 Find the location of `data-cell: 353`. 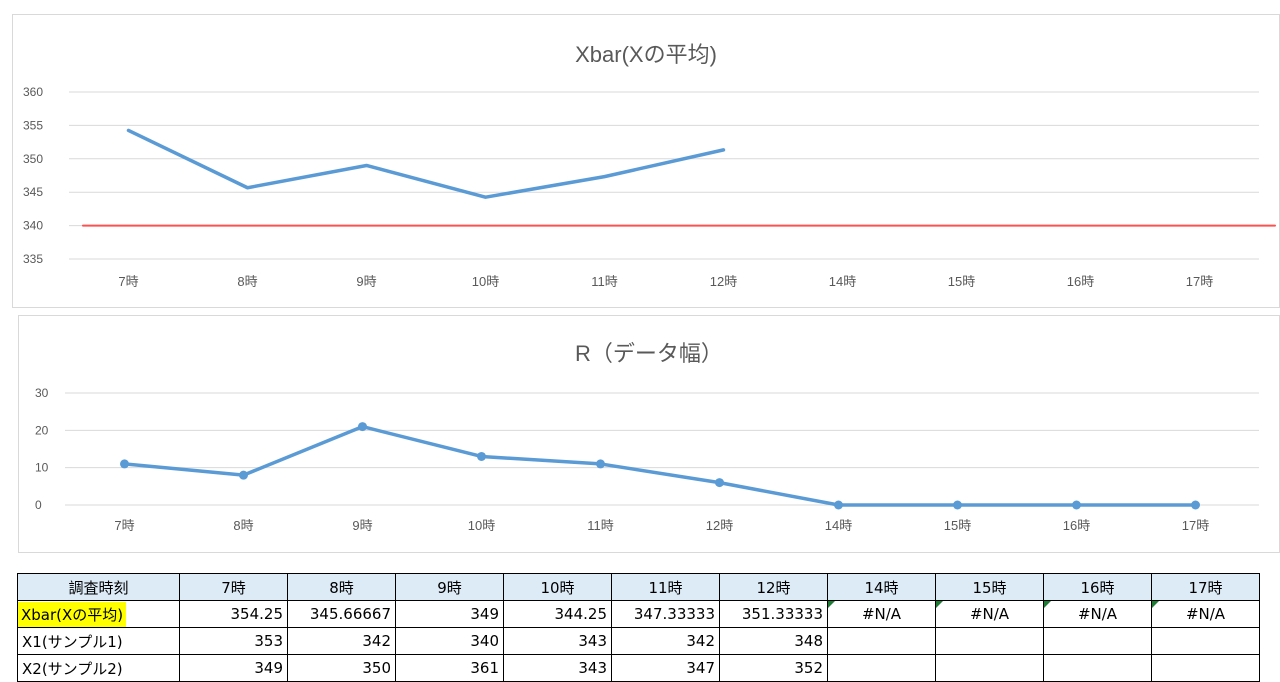

data-cell: 353 is located at coordinates (233, 641).